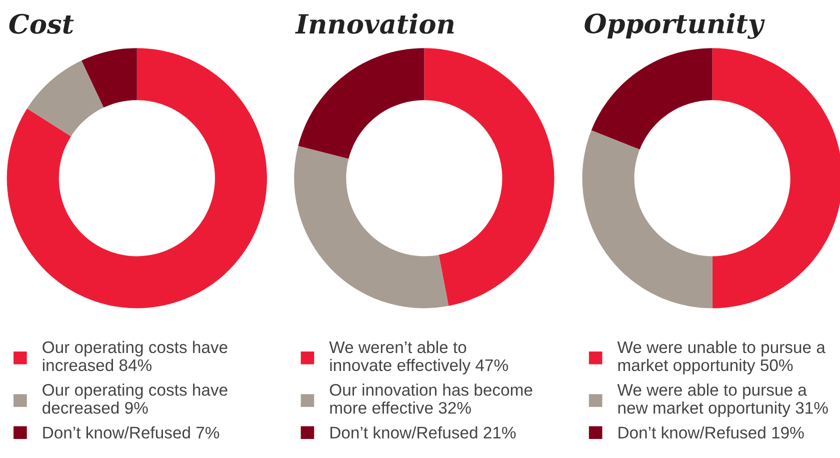 The image size is (840, 458). What do you see at coordinates (431, 399) in the screenshot?
I see `legend-label: Our innovation has become more effective 32%` at bounding box center [431, 399].